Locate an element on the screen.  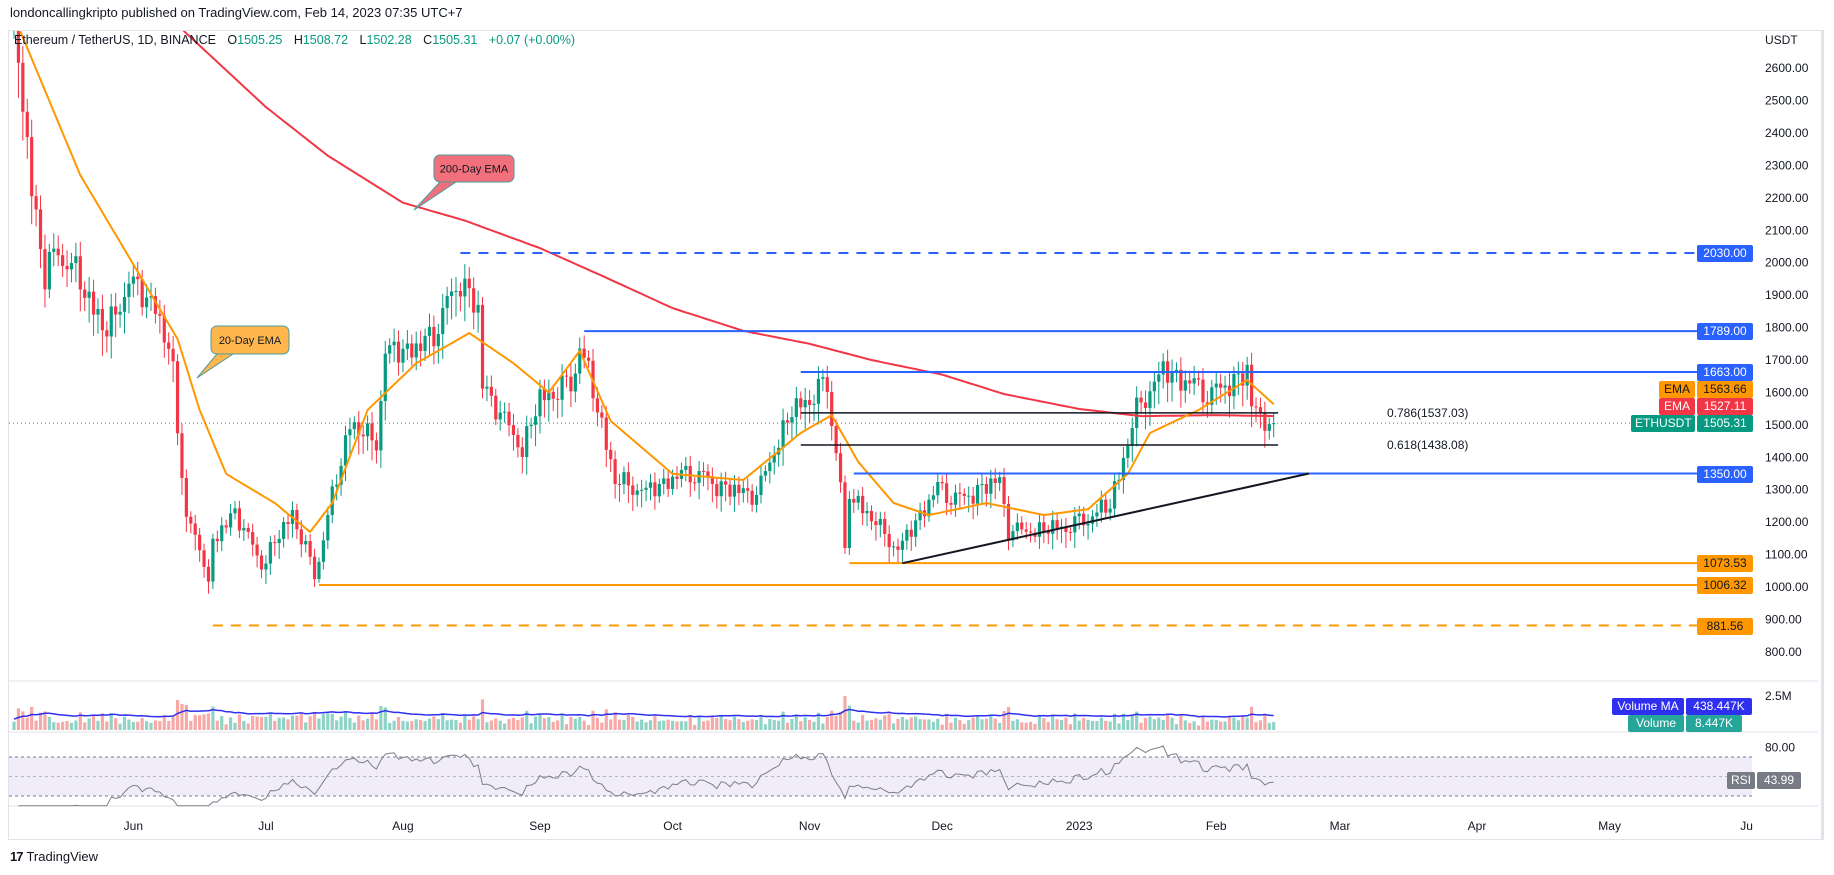
tradingview-logo: 17 TradingView is located at coordinates (54, 856).